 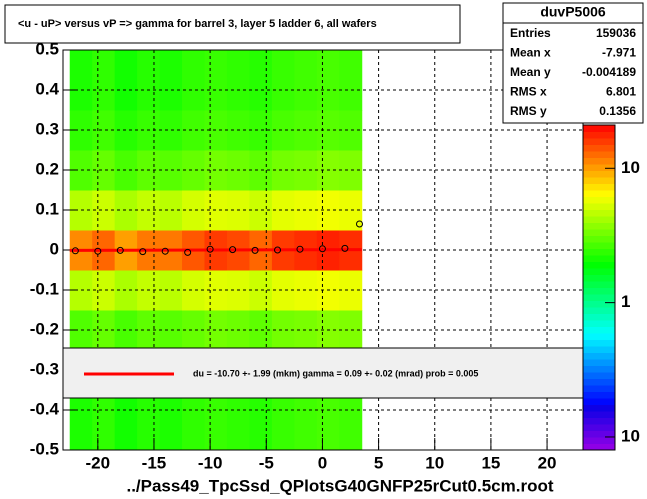 I want to click on stats-name: duvP5006, so click(x=573, y=12).